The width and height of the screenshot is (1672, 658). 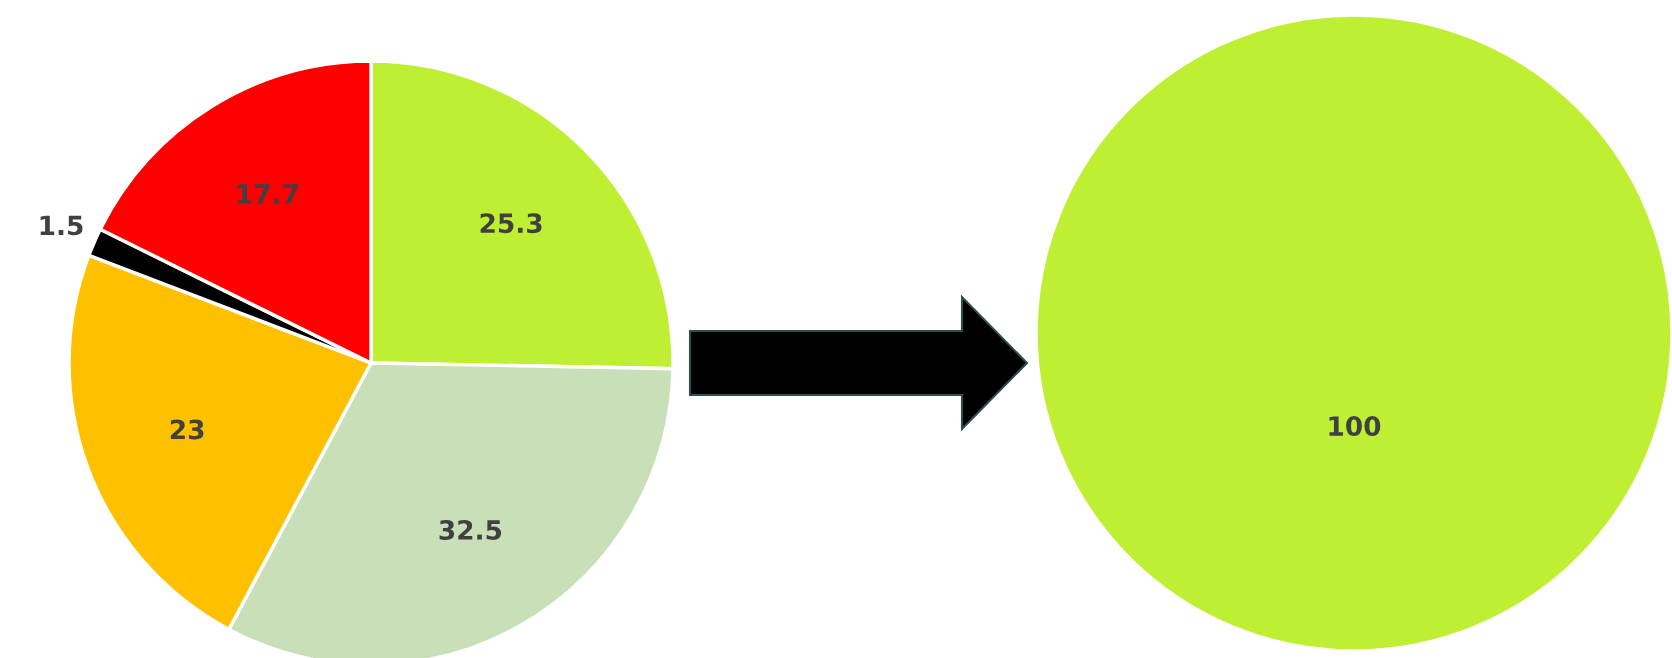 What do you see at coordinates (1355, 426) in the screenshot?
I see `data-label: 100` at bounding box center [1355, 426].